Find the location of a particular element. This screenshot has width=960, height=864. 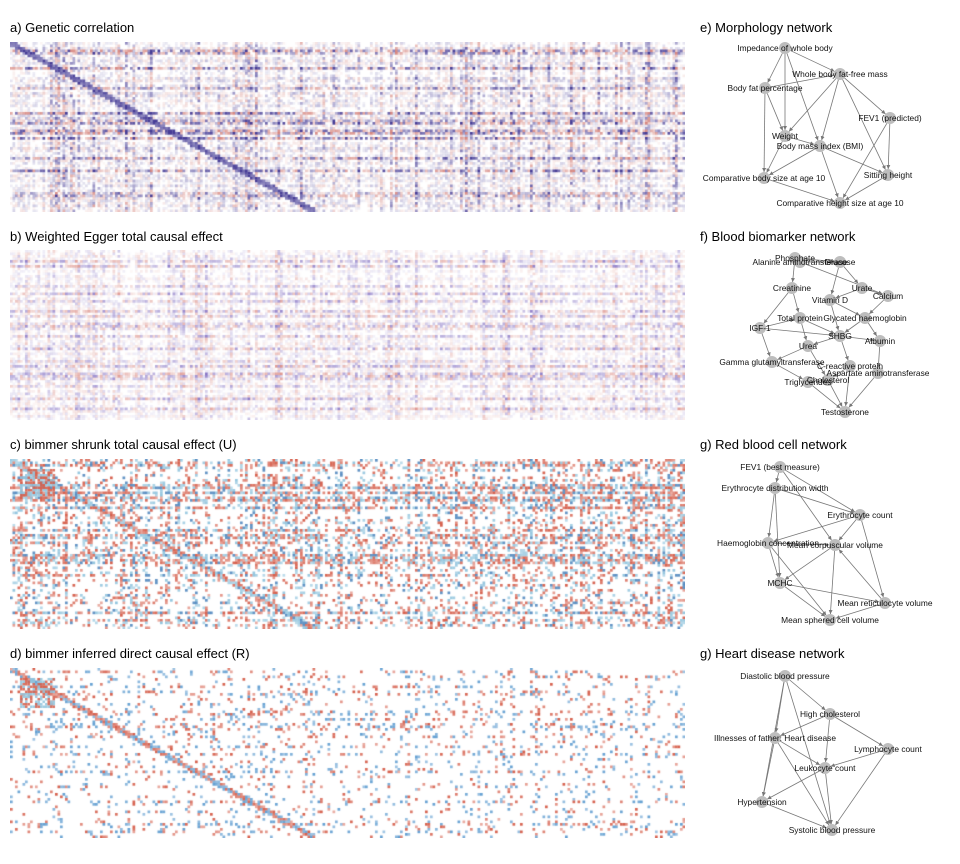

network-label-illnesses-of-father-heart-disease: Illnesses of father: Heart disease is located at coordinates (775, 738).